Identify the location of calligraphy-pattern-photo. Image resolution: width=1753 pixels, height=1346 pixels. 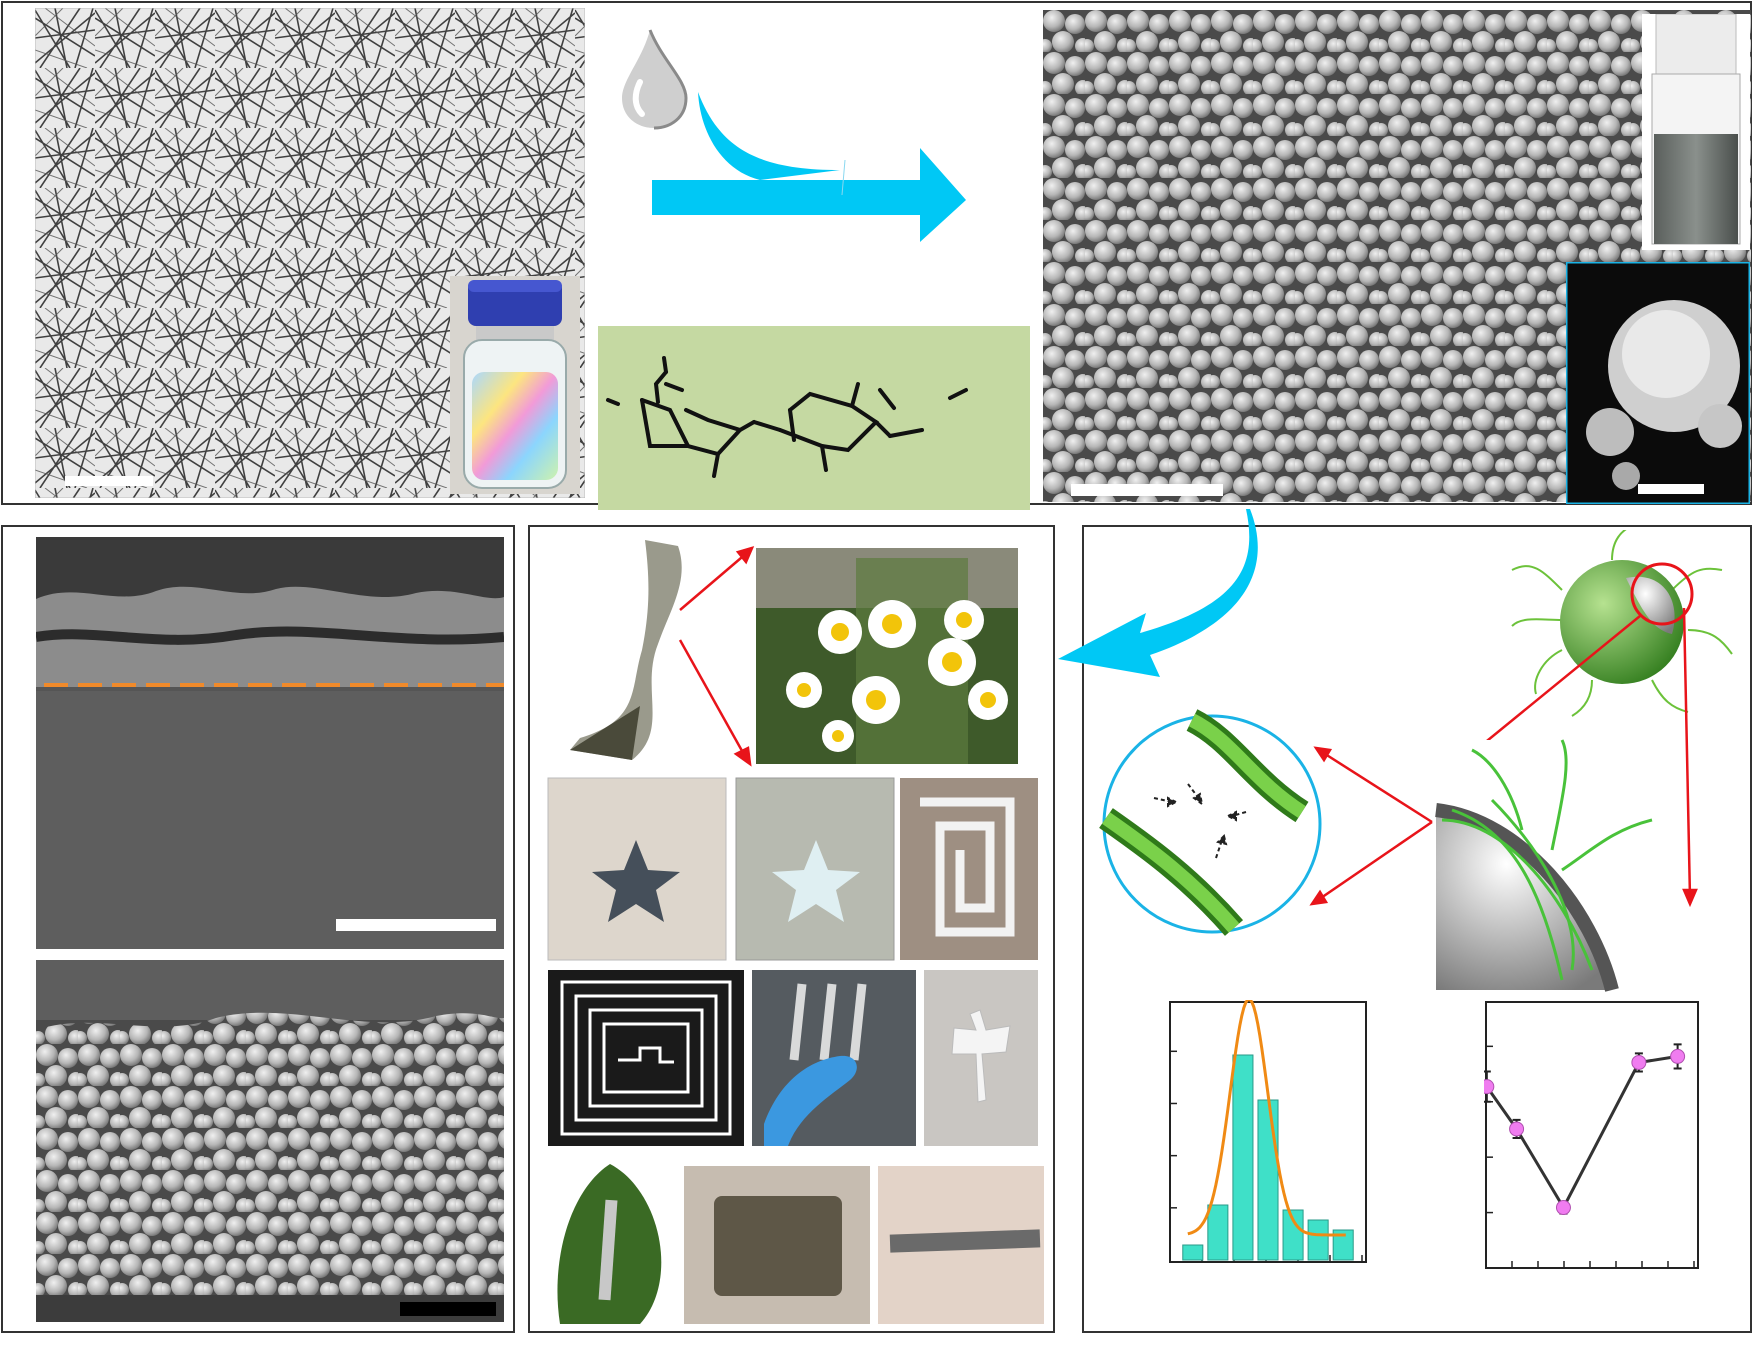
(981, 1058).